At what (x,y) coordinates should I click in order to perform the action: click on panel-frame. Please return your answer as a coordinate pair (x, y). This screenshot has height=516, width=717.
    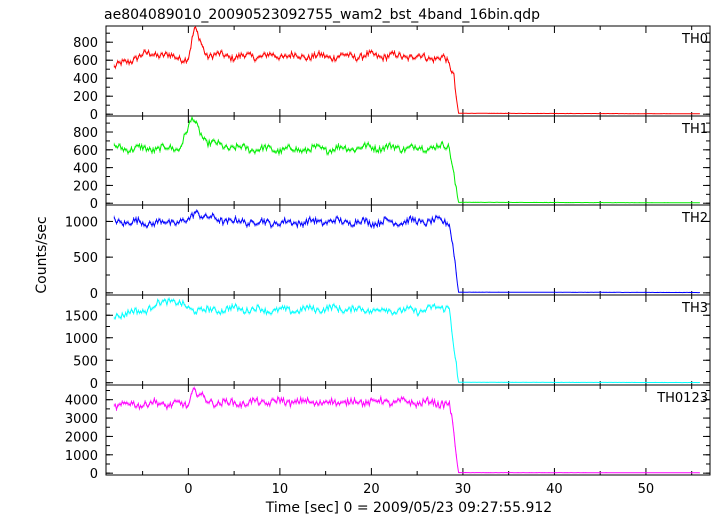
    Looking at the image, I should click on (408, 160).